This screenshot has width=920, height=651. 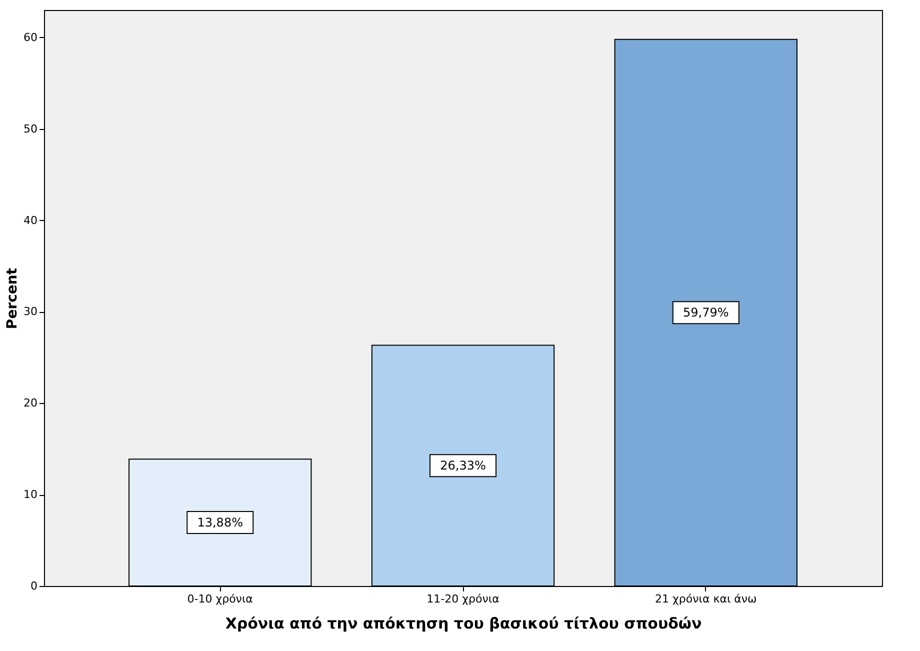 What do you see at coordinates (31, 311) in the screenshot?
I see `y-tick-label: 30` at bounding box center [31, 311].